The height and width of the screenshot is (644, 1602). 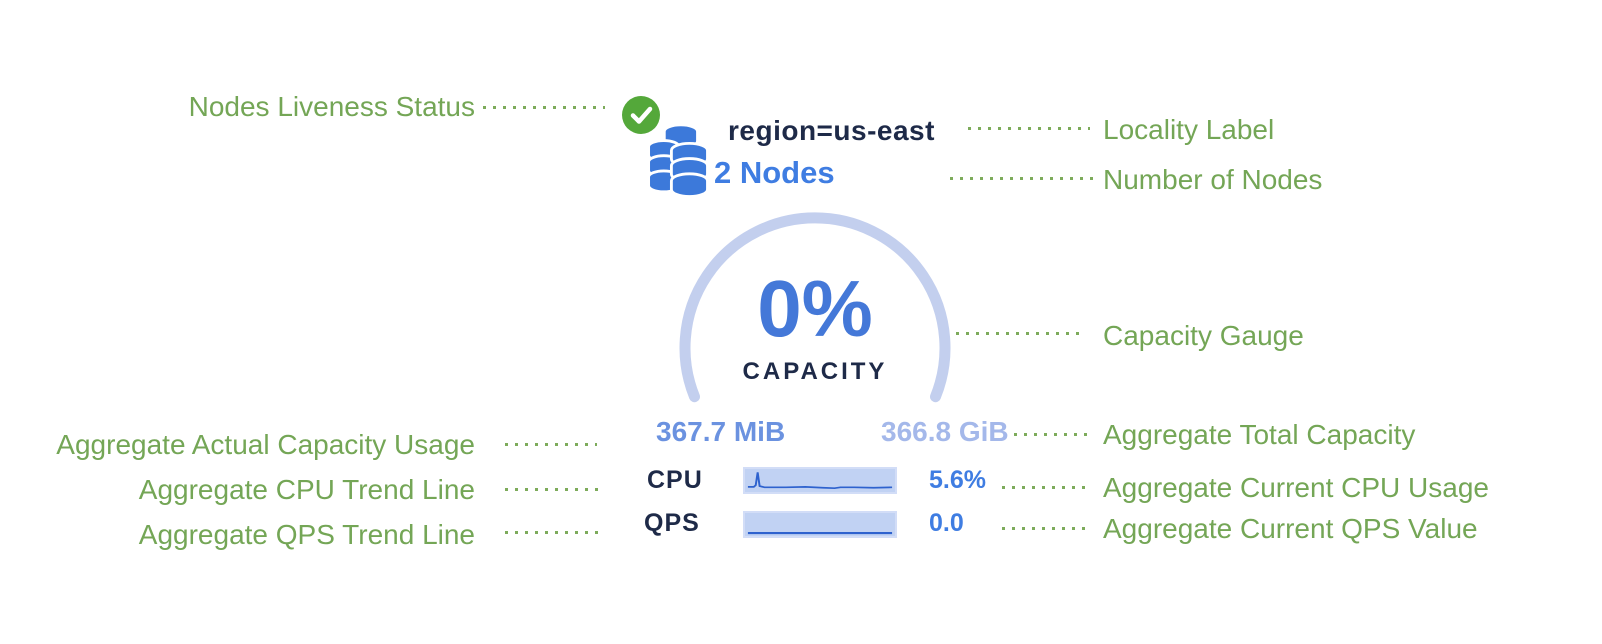 What do you see at coordinates (721, 431) in the screenshot?
I see `capacity-used-value: 367.7 MiB` at bounding box center [721, 431].